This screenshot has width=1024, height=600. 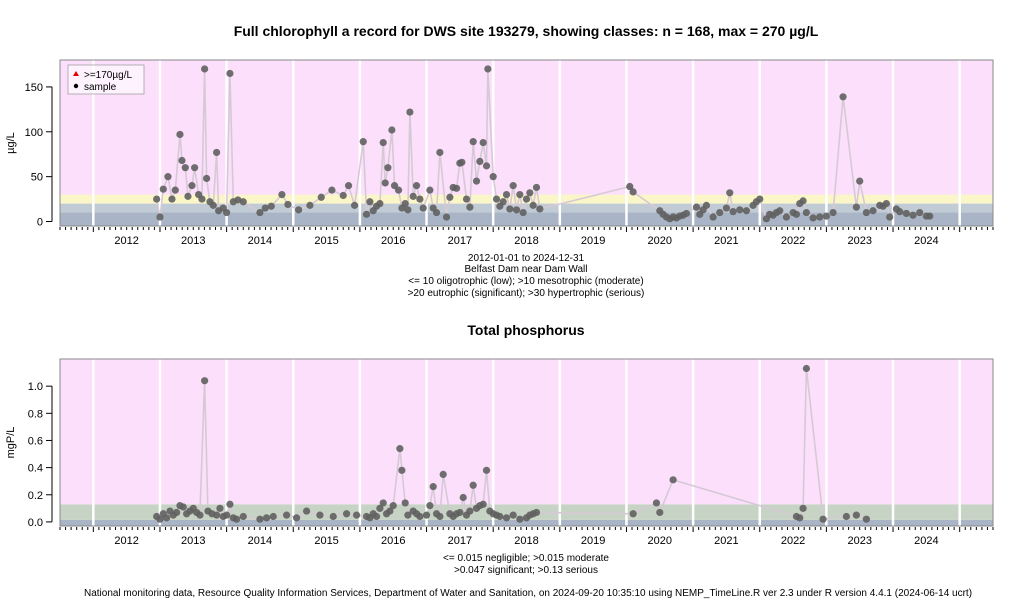 I want to click on chl-legend-marker, so click(x=76, y=73).